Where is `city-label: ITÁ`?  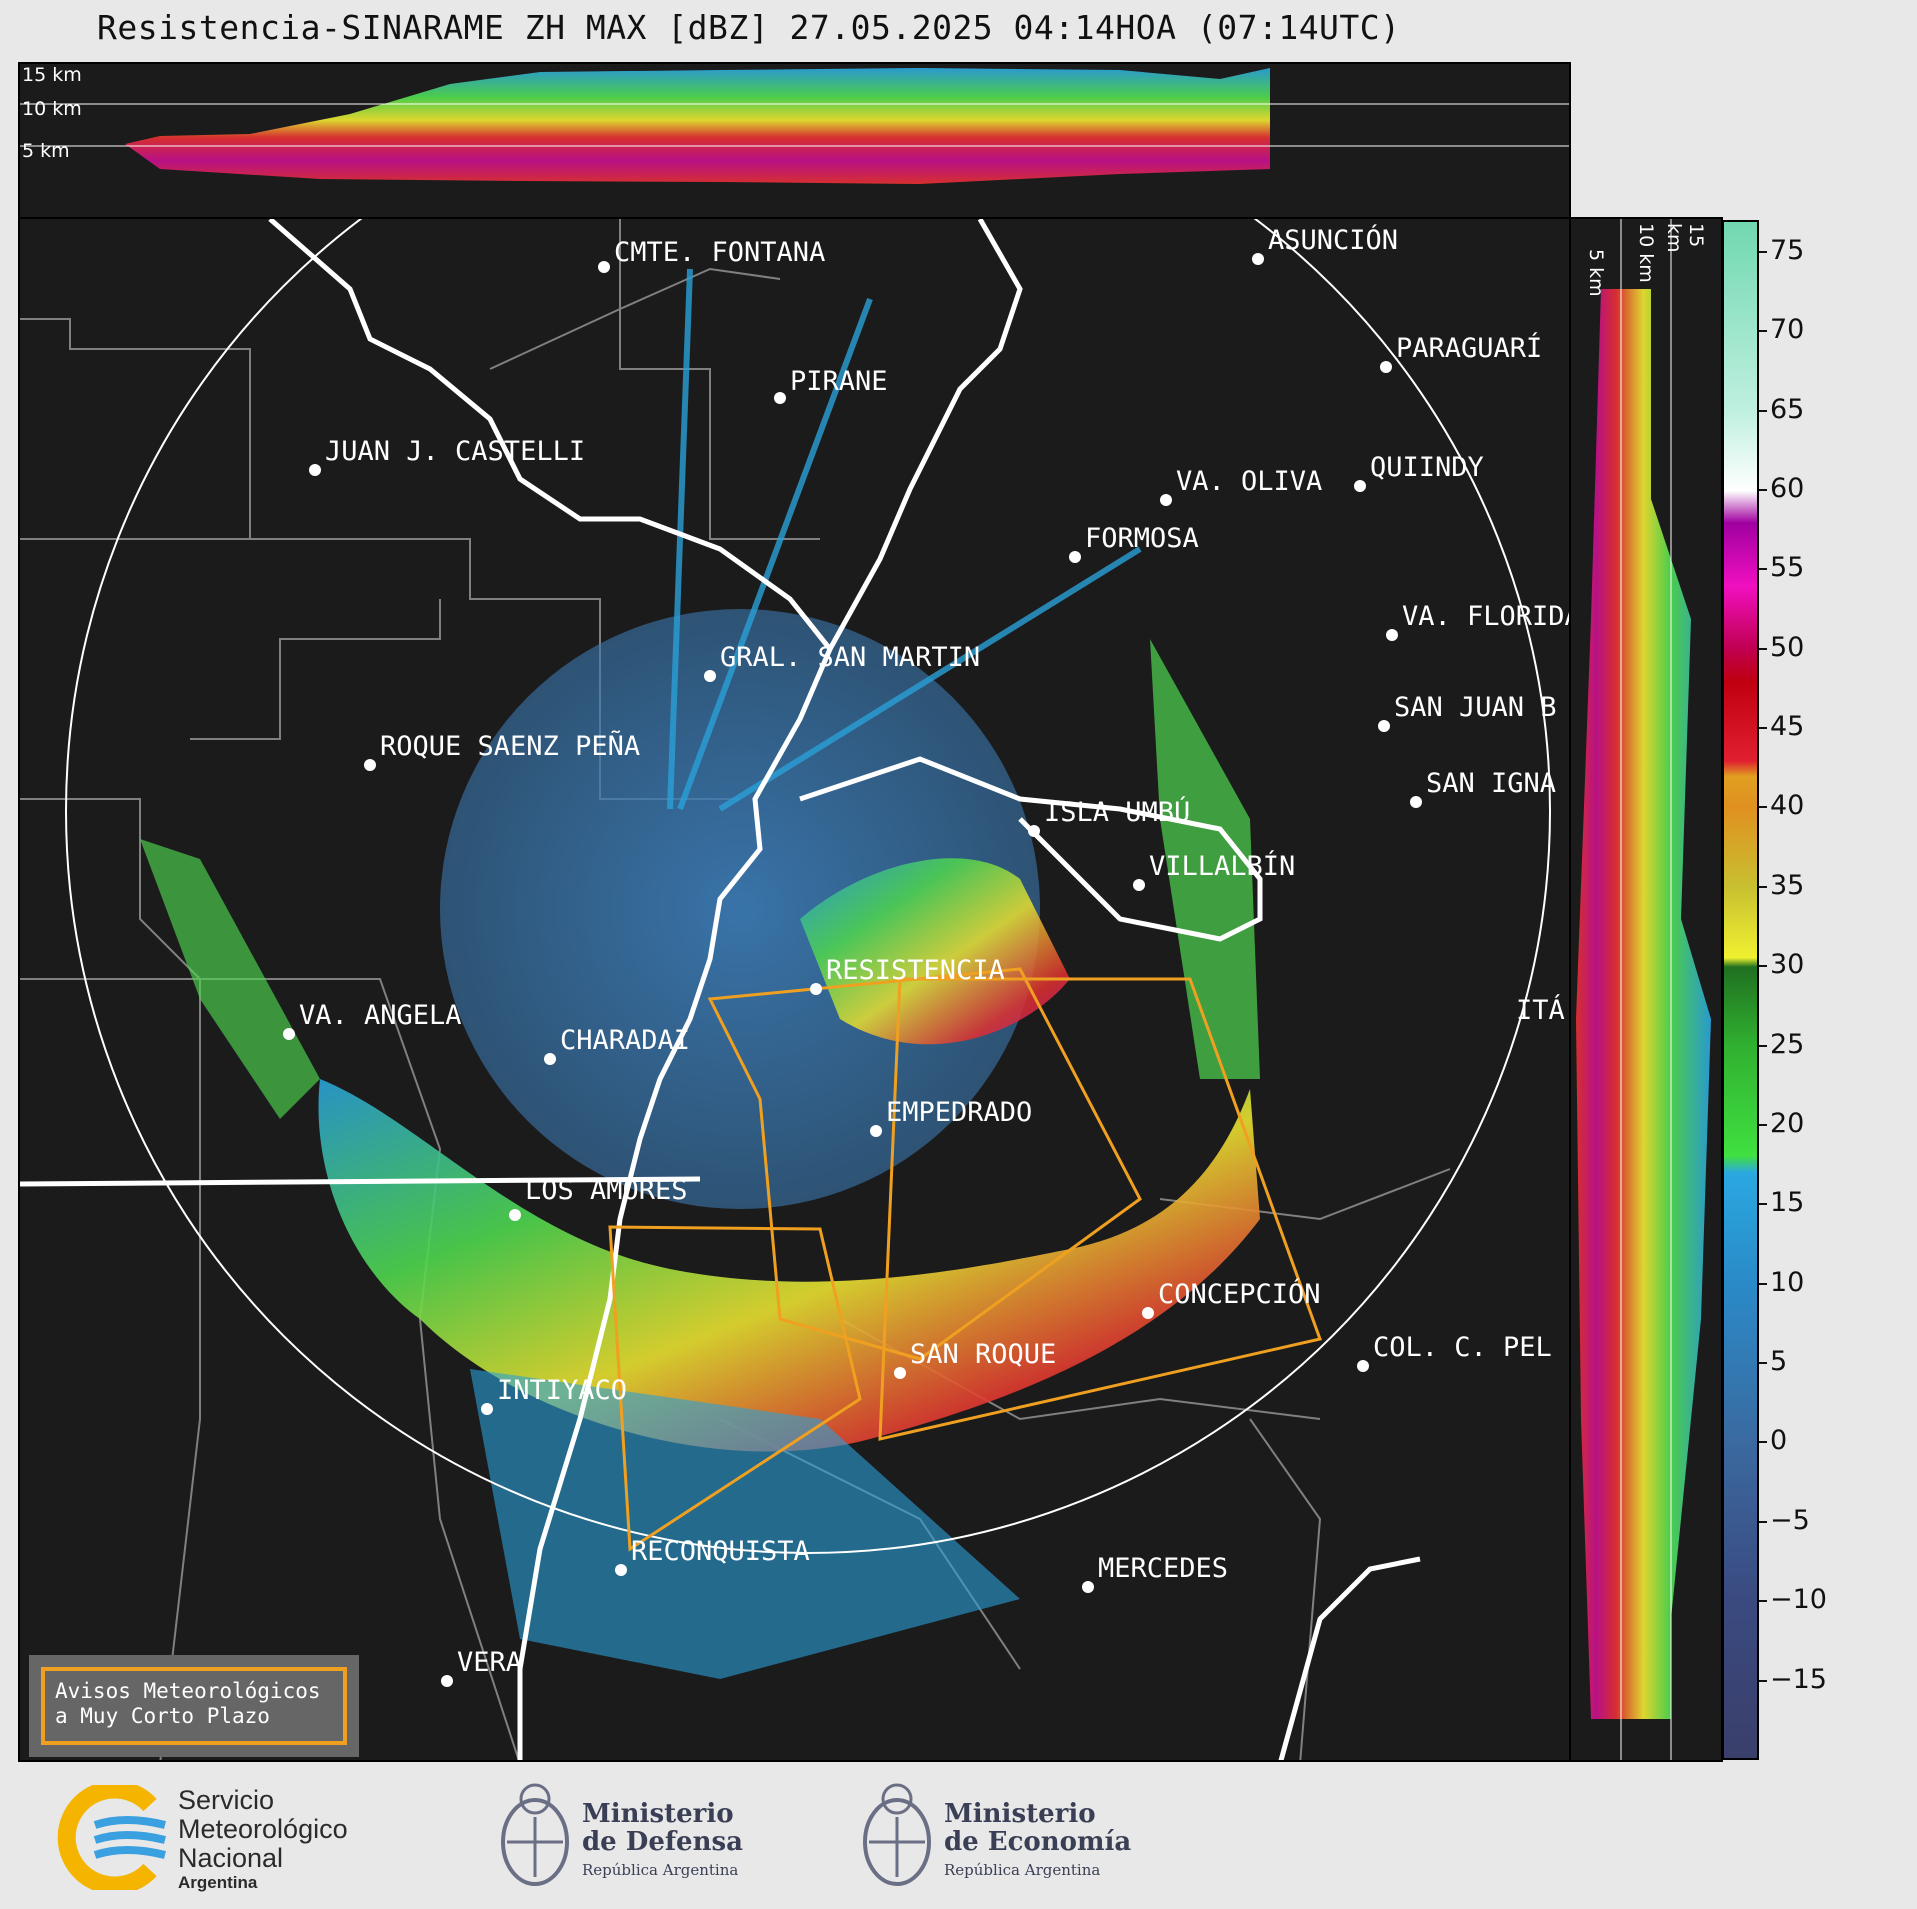 city-label: ITÁ is located at coordinates (1540, 1010).